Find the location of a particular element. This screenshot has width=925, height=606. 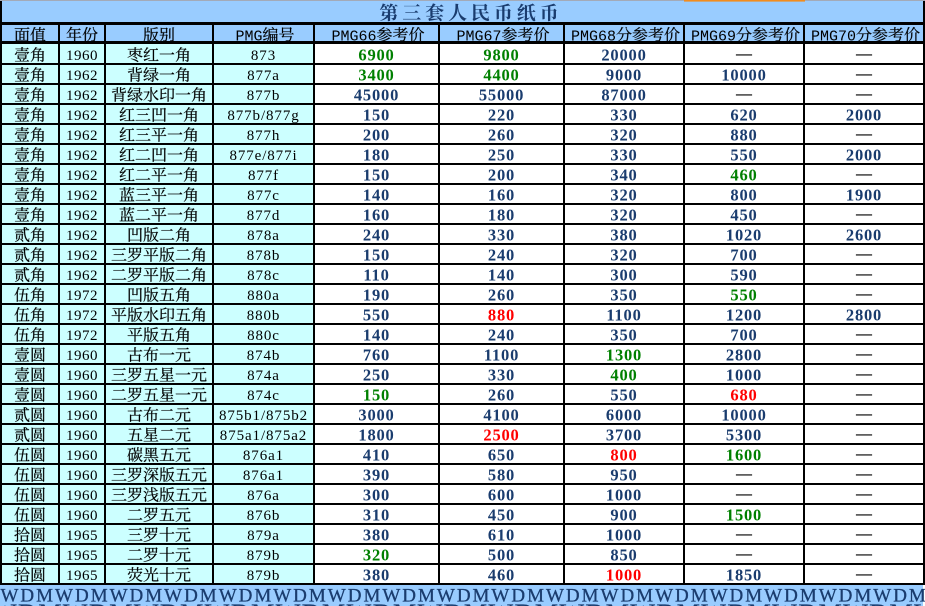

svg-text: 1850 is located at coordinates (744, 575).